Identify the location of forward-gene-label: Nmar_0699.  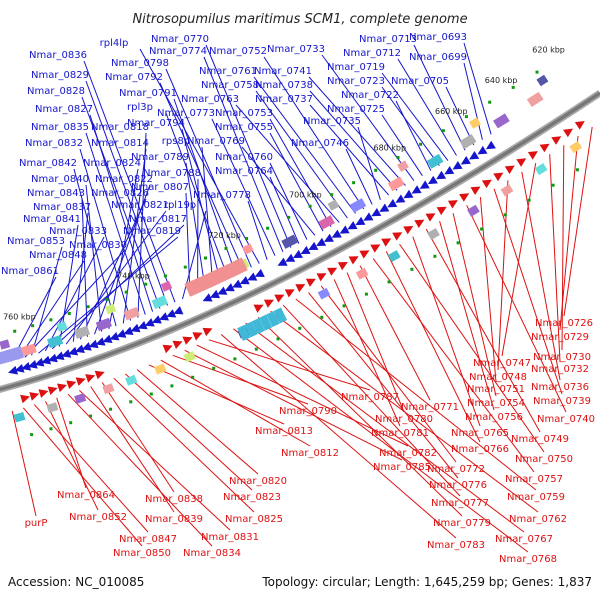
(438, 57).